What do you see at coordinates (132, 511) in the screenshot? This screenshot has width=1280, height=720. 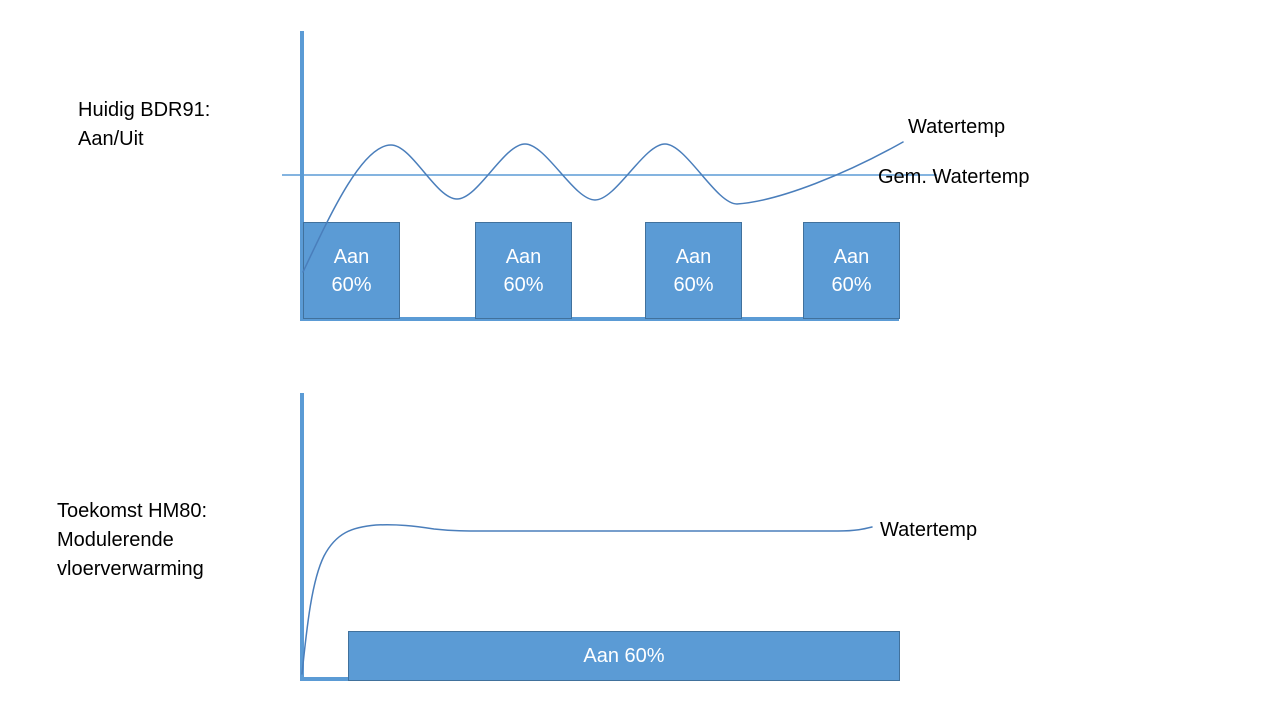 I see `bottom-chart-title-line1: Toekomst HM80:` at bounding box center [132, 511].